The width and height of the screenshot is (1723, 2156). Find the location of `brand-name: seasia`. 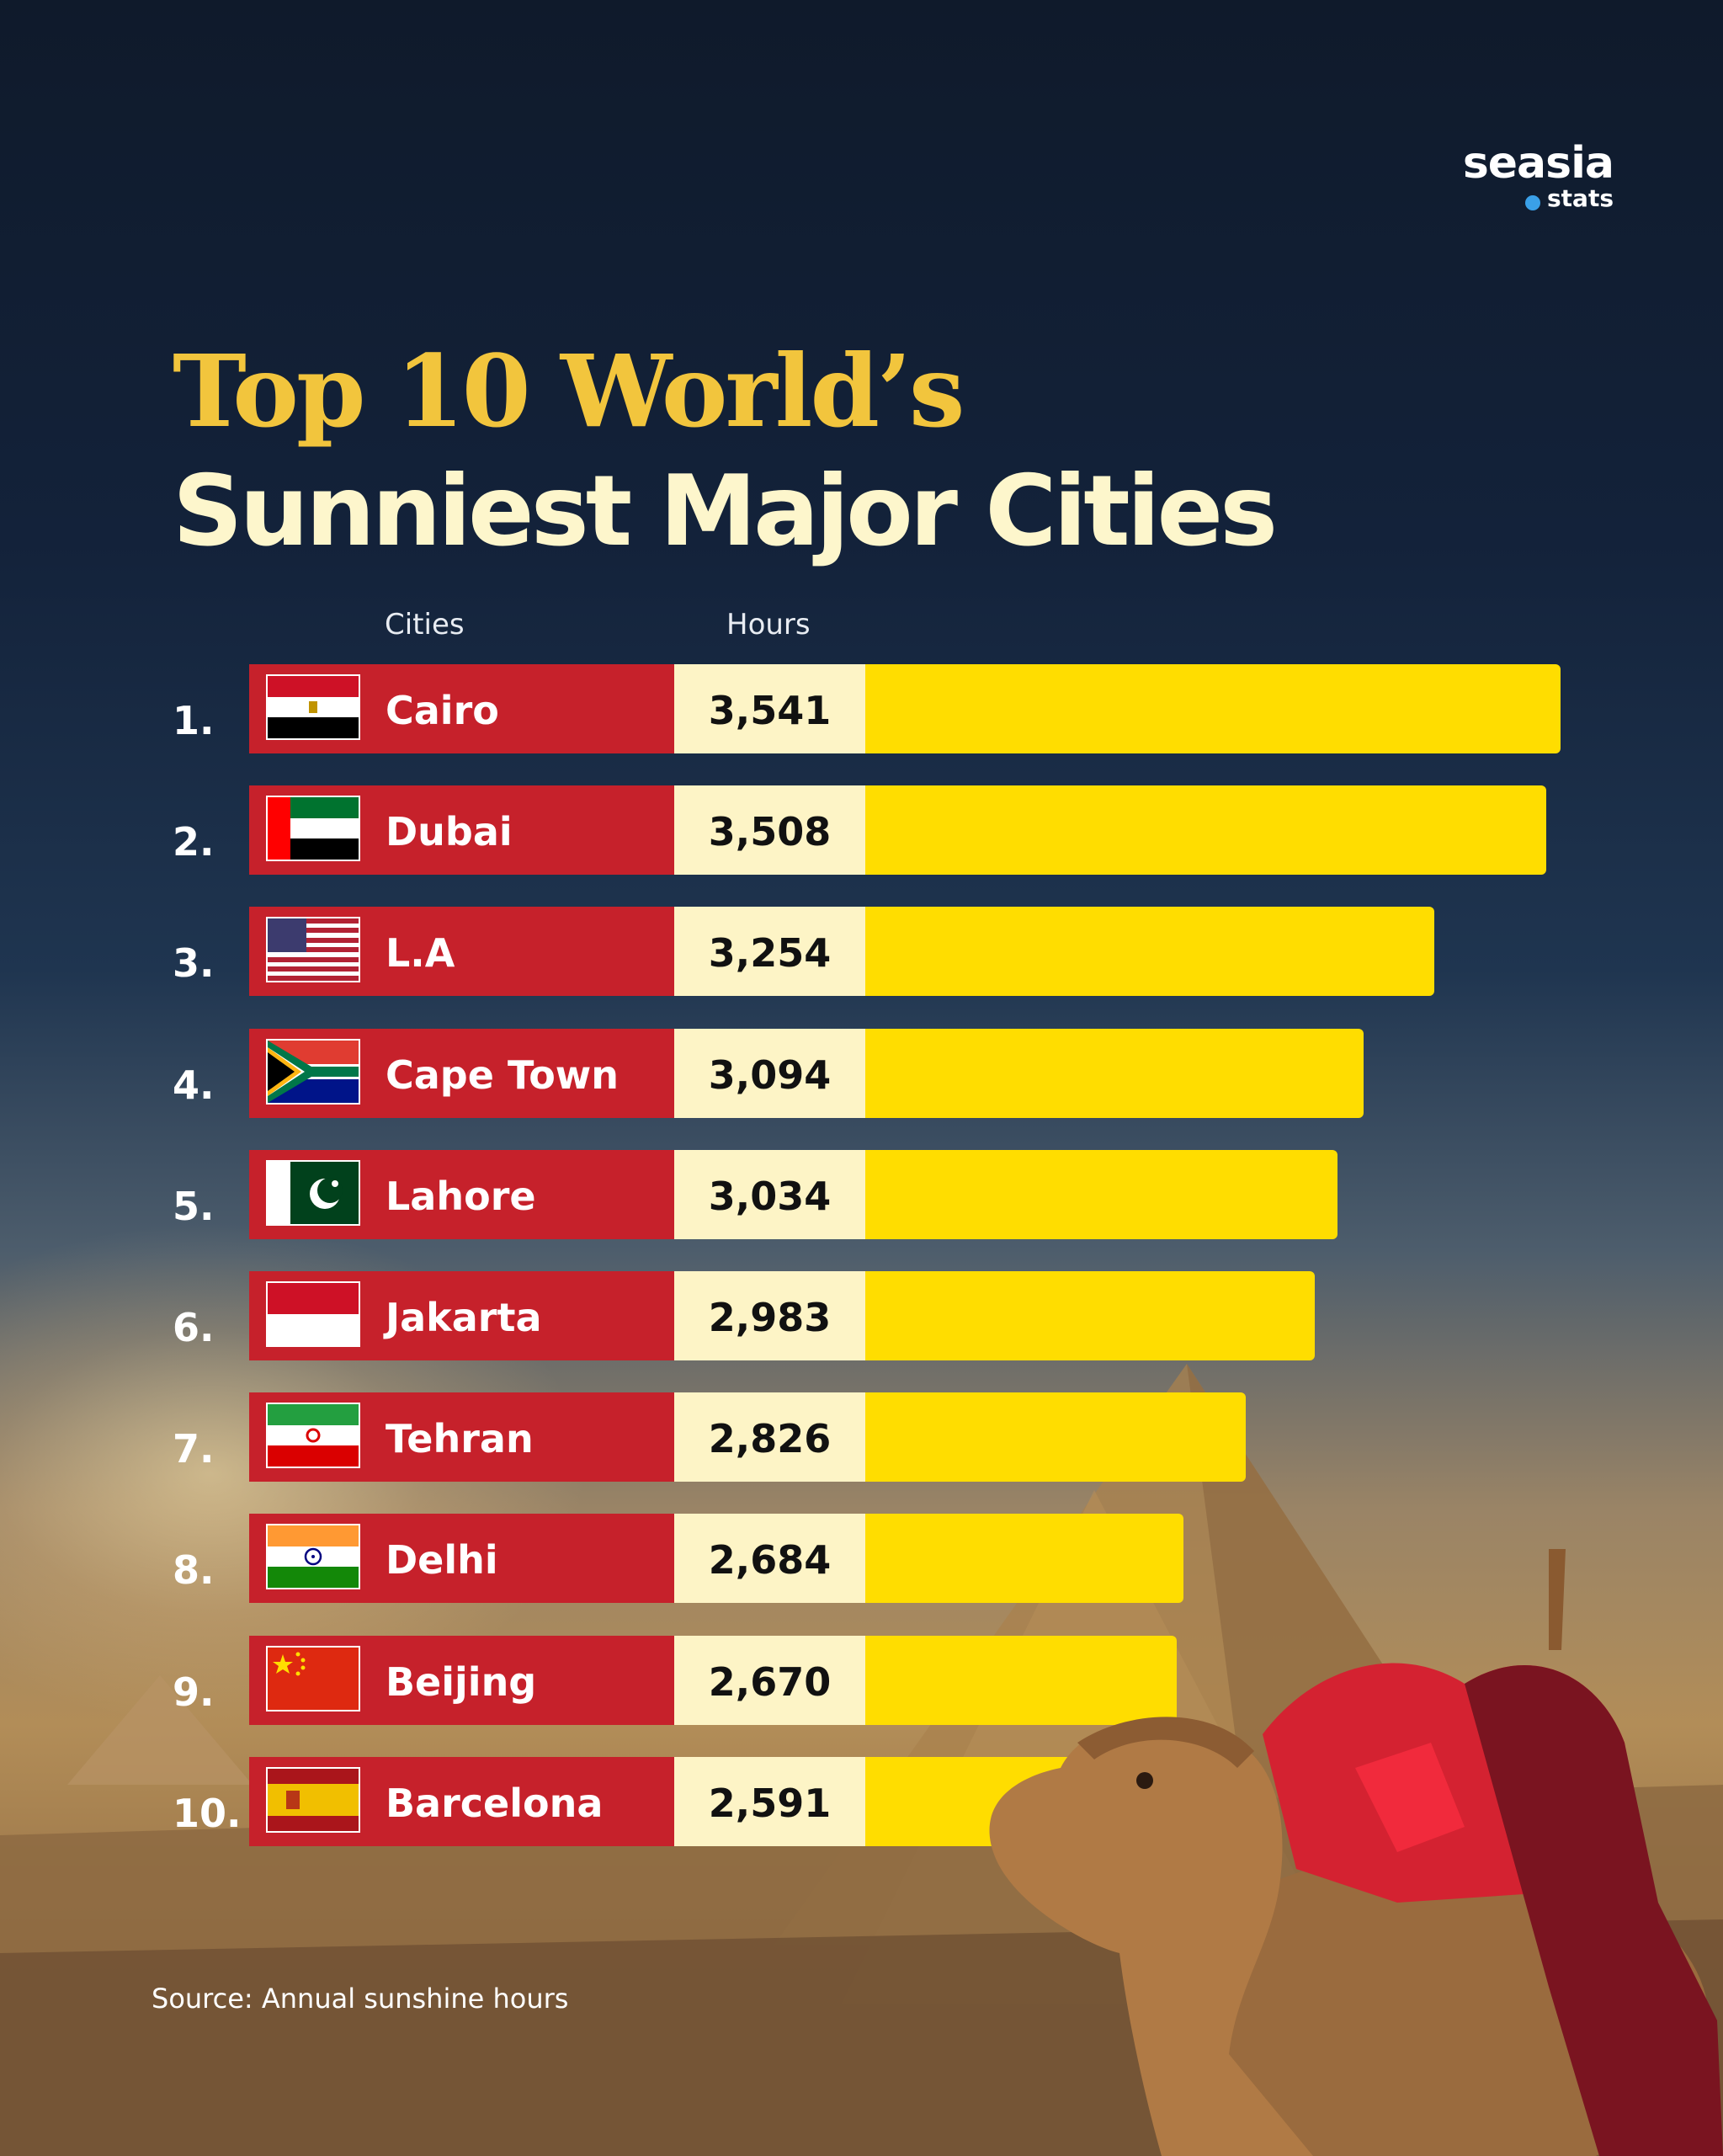

brand-name: seasia is located at coordinates (1538, 164).